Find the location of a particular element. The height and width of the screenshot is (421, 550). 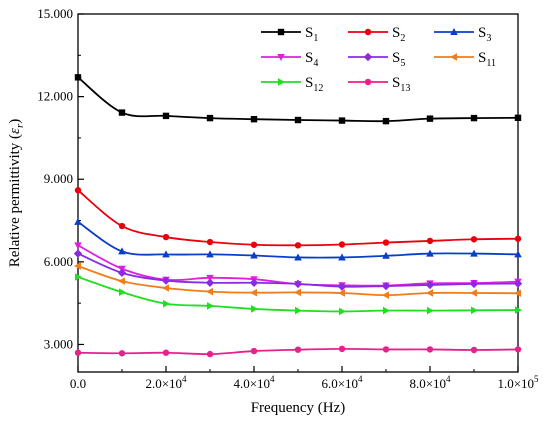

x-axis-label: Frequency (Hz) is located at coordinates (298, 408).